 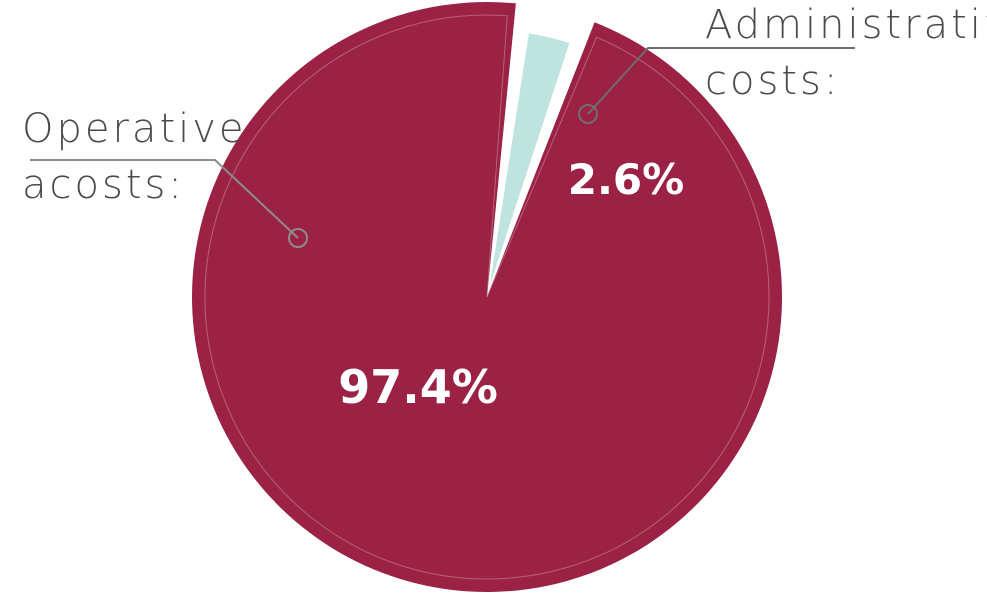 What do you see at coordinates (103, 185) in the screenshot?
I see `slice-label-operative-line2: acosts:` at bounding box center [103, 185].